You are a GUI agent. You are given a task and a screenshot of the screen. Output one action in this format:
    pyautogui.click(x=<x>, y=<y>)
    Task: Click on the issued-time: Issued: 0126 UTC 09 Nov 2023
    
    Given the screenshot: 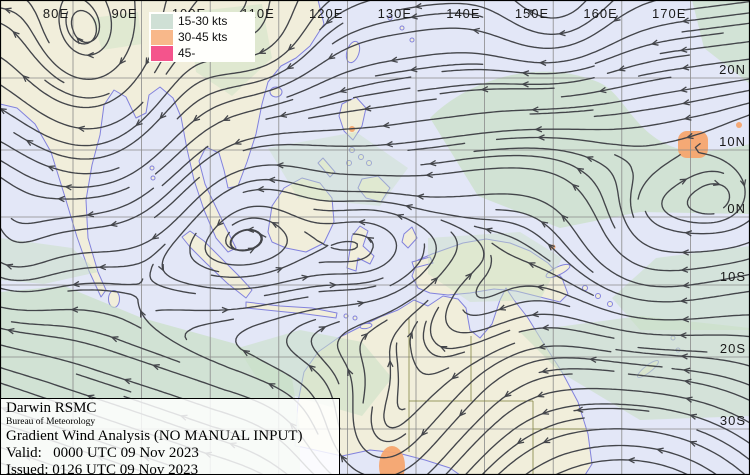 What is the action you would take?
    pyautogui.click(x=102, y=468)
    